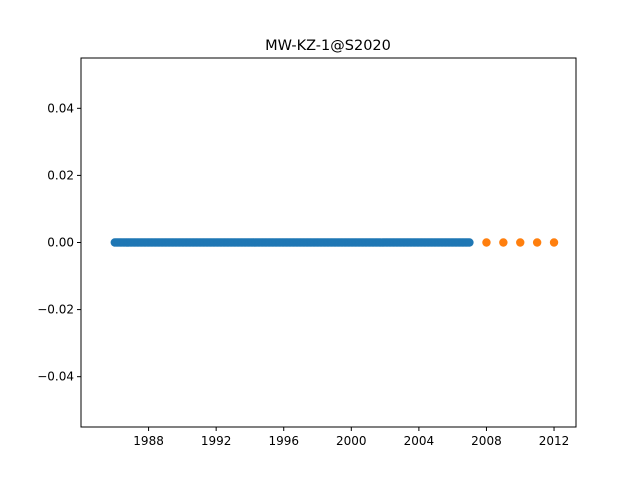 This screenshot has height=480, width=640. What do you see at coordinates (328, 46) in the screenshot?
I see `chart-title: MW-KZ-1@S2020` at bounding box center [328, 46].